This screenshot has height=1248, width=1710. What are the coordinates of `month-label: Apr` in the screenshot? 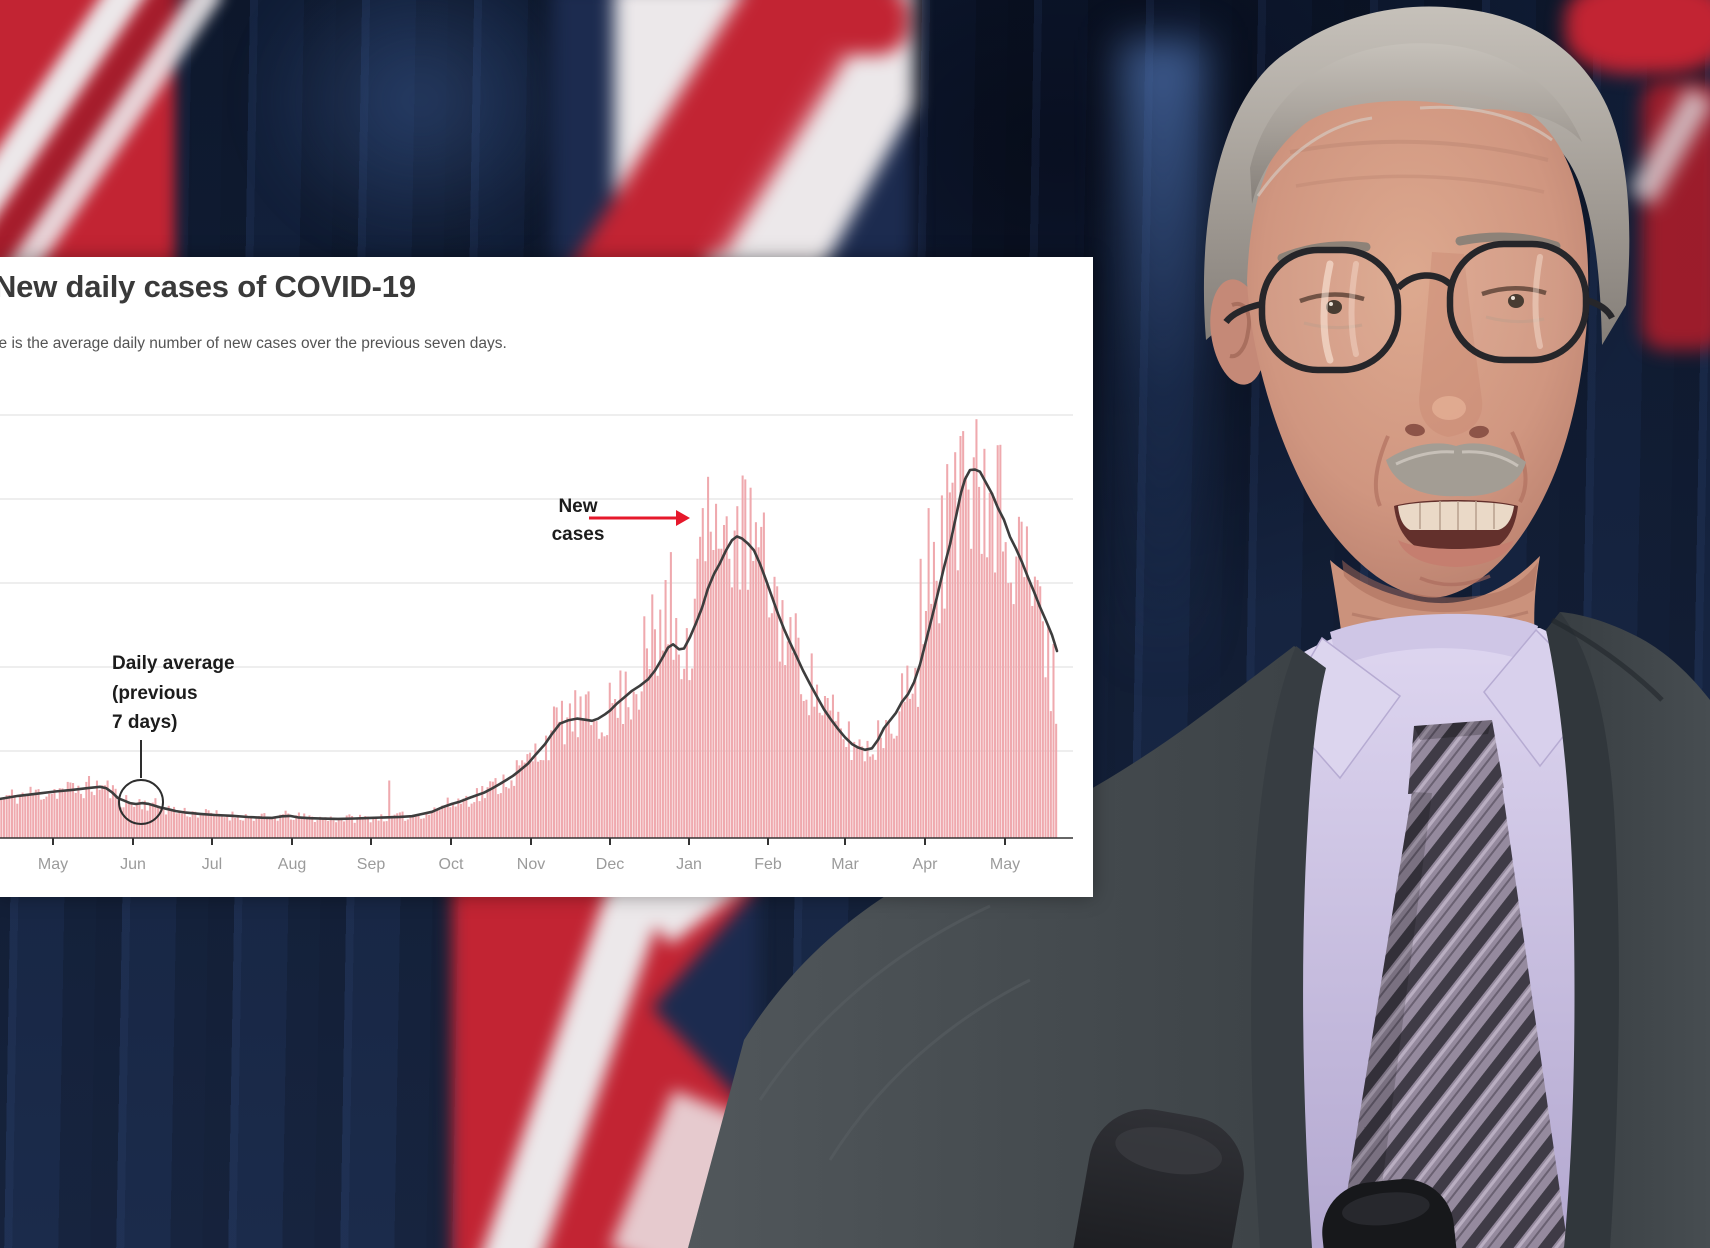 It's located at (926, 864).